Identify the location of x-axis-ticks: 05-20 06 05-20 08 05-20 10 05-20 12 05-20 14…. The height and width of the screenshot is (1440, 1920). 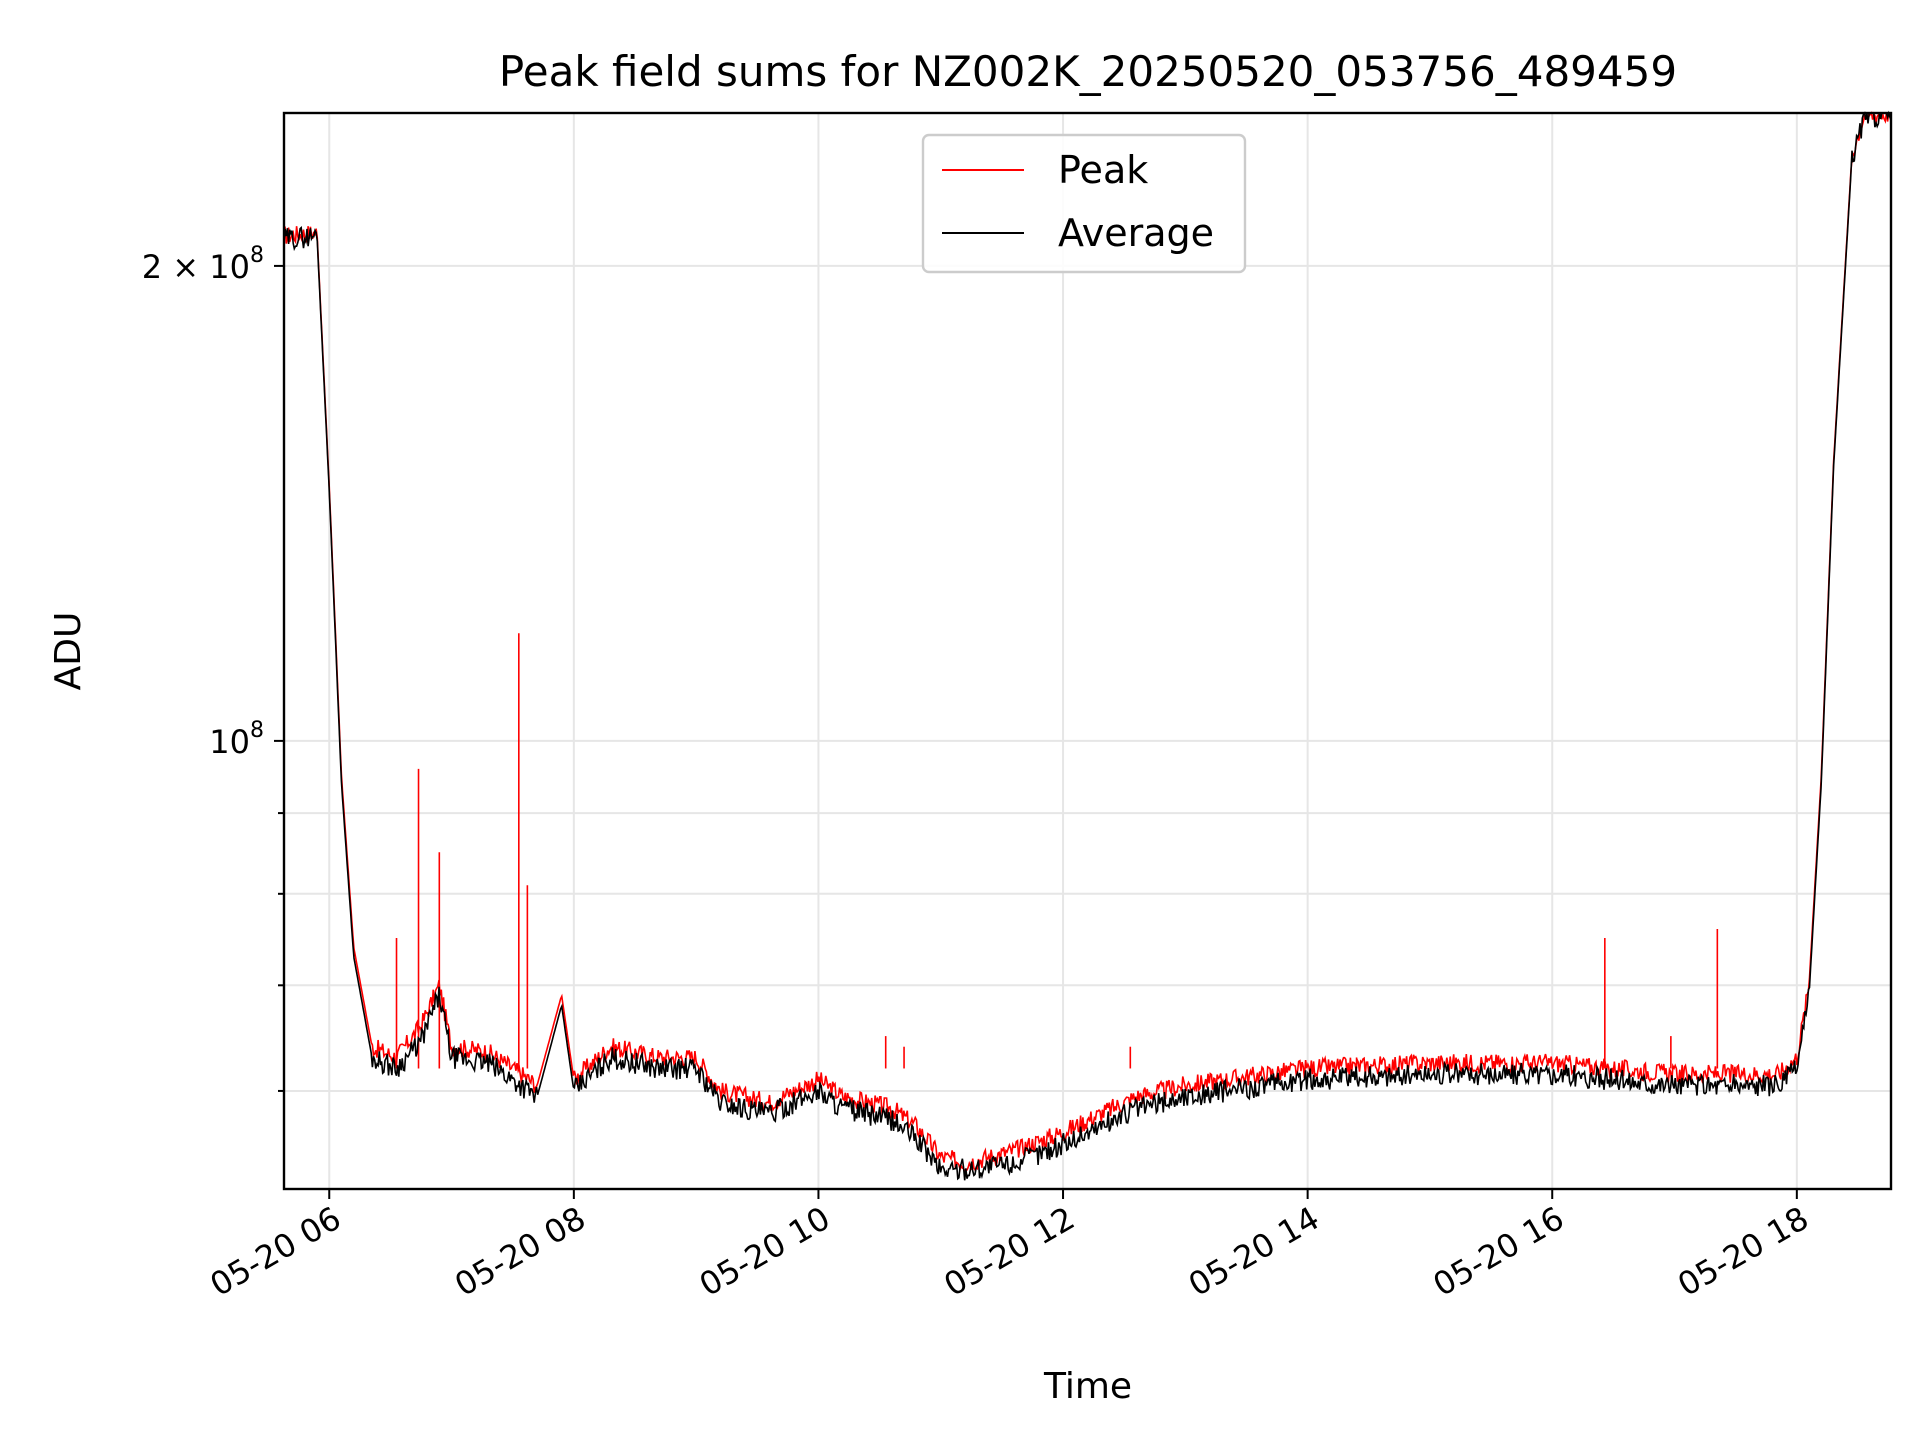
(1009, 1246).